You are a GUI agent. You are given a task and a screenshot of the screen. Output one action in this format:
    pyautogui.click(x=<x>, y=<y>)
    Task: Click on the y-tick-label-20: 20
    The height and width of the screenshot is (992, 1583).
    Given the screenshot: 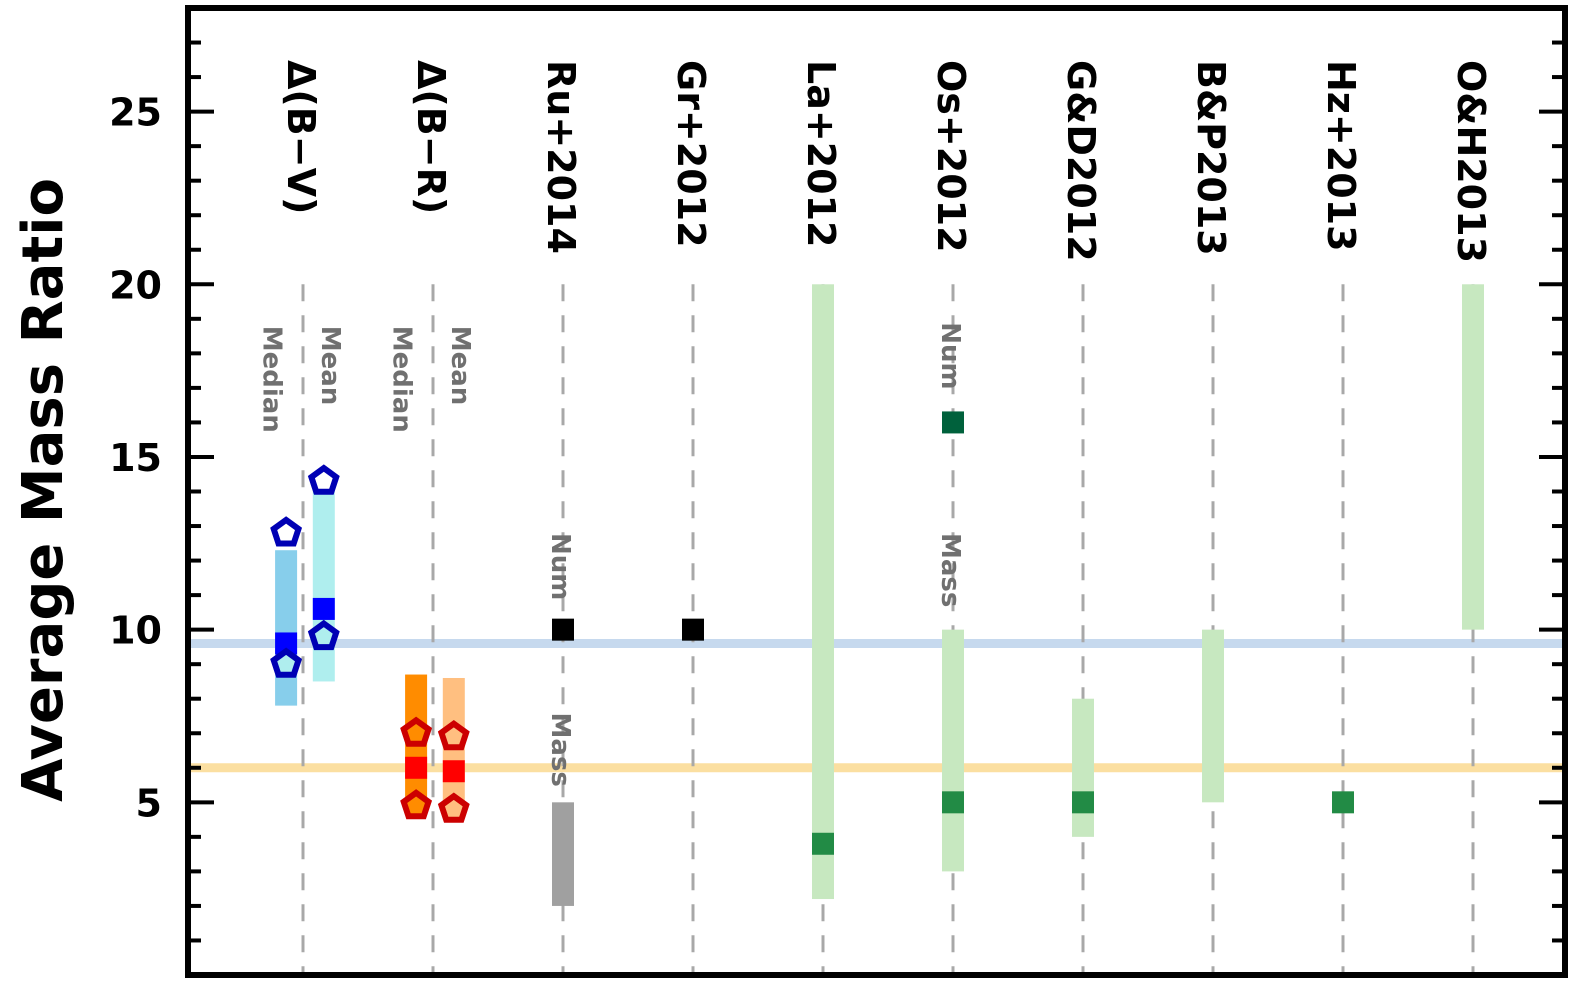 What is the action you would take?
    pyautogui.click(x=135, y=285)
    